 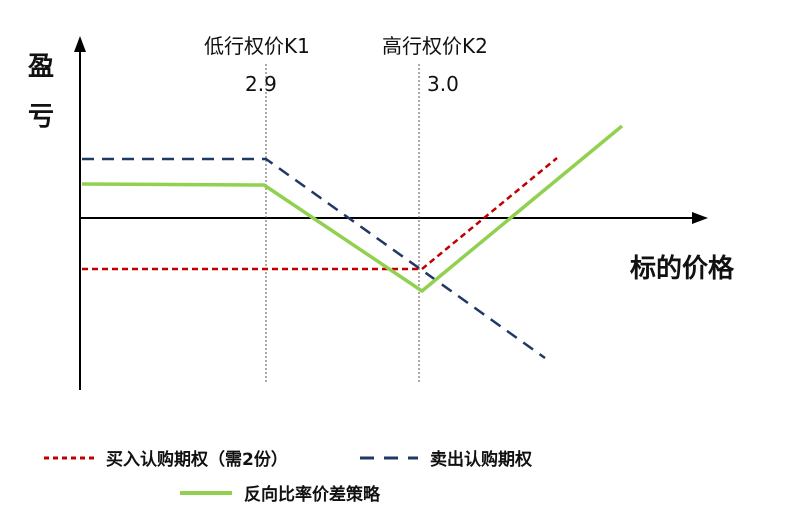 I want to click on strike-k2-name: 高行权价K2, so click(x=435, y=46).